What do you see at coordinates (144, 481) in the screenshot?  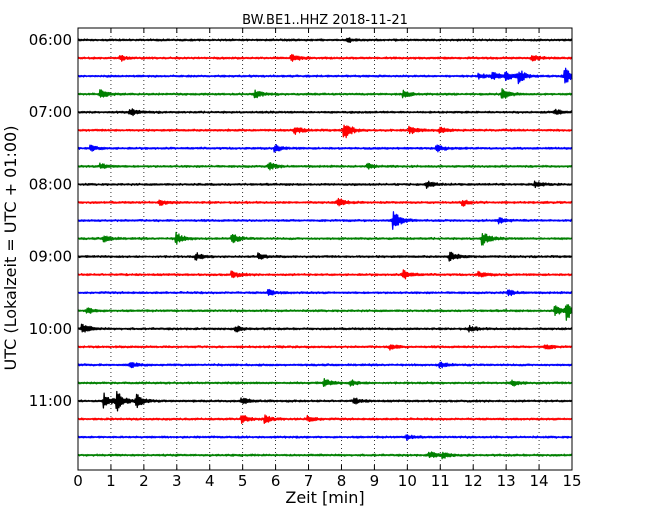 I see `x-tick-label: 2` at bounding box center [144, 481].